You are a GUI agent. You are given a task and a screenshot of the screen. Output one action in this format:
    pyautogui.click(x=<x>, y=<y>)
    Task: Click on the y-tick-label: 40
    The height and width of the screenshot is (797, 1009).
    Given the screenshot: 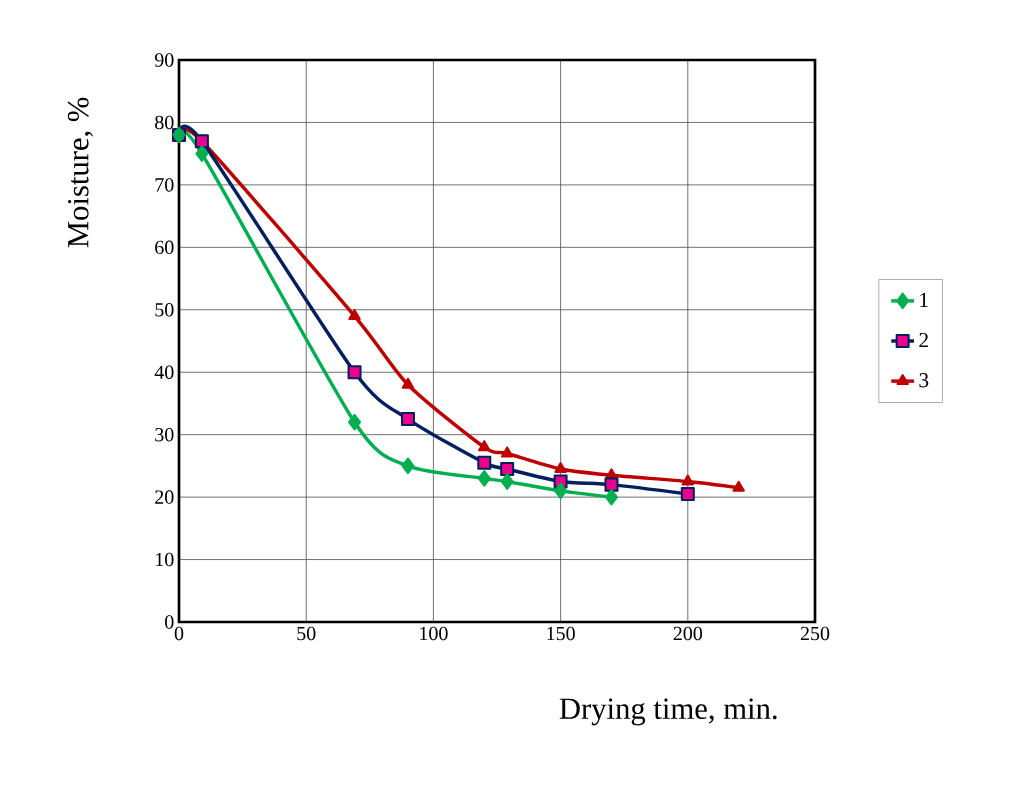 What is the action you would take?
    pyautogui.click(x=164, y=372)
    